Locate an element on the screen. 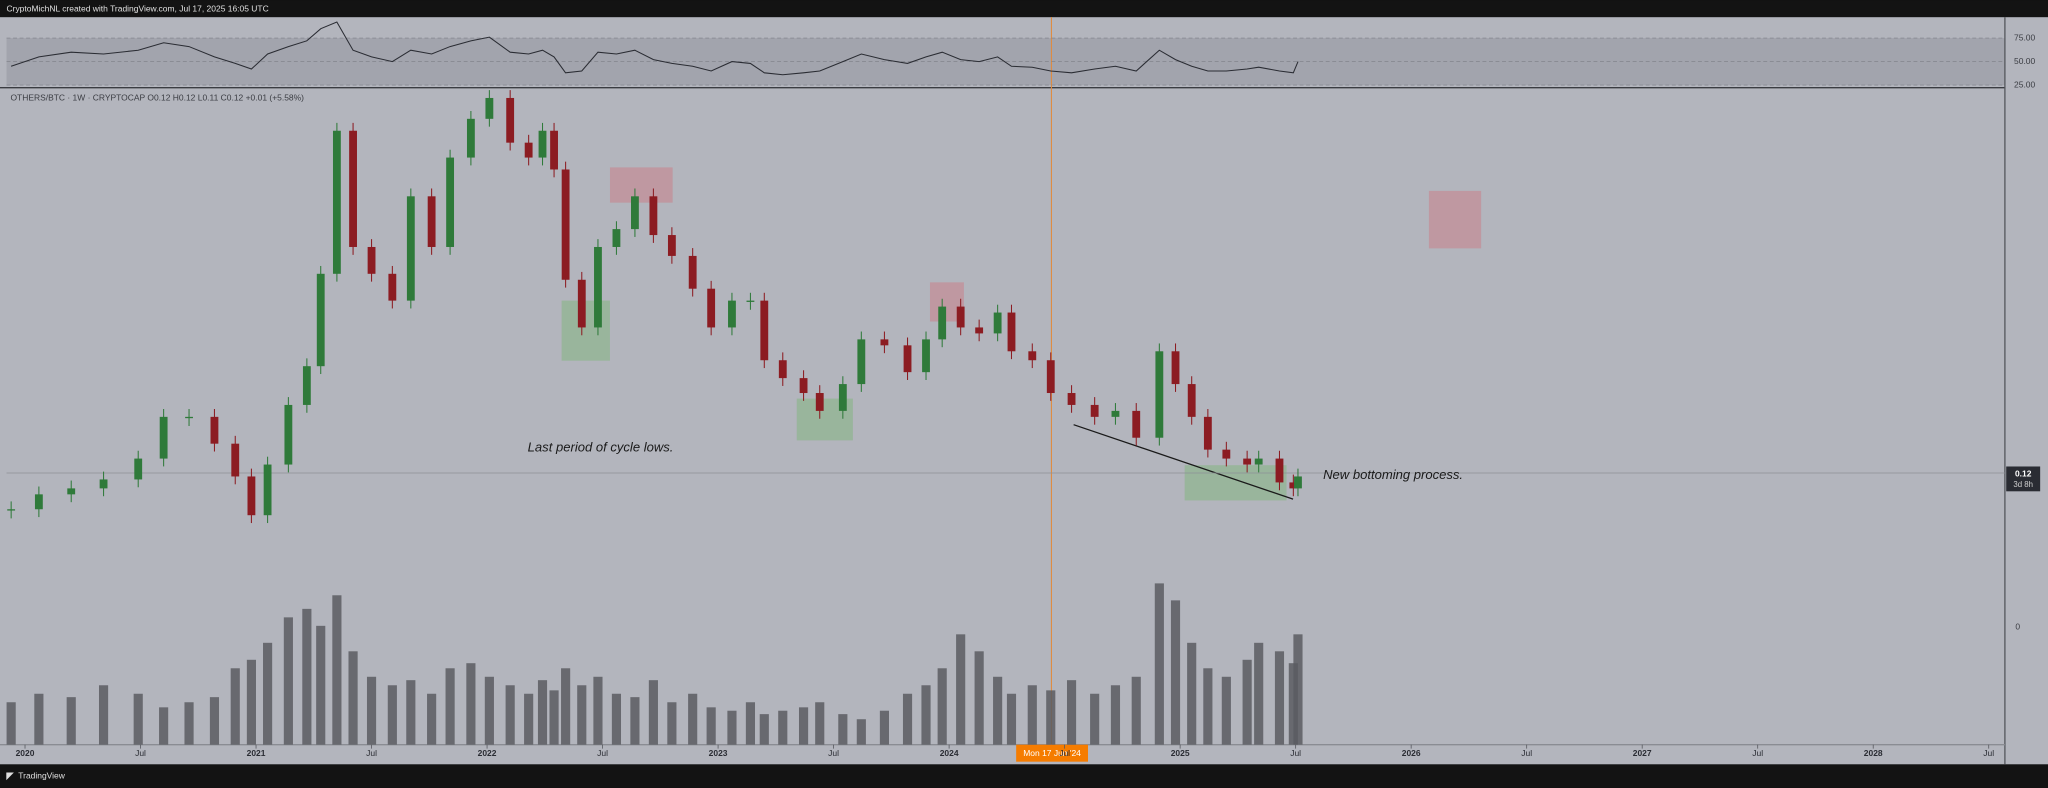  x-tick-label: 2028 is located at coordinates (1873, 753).